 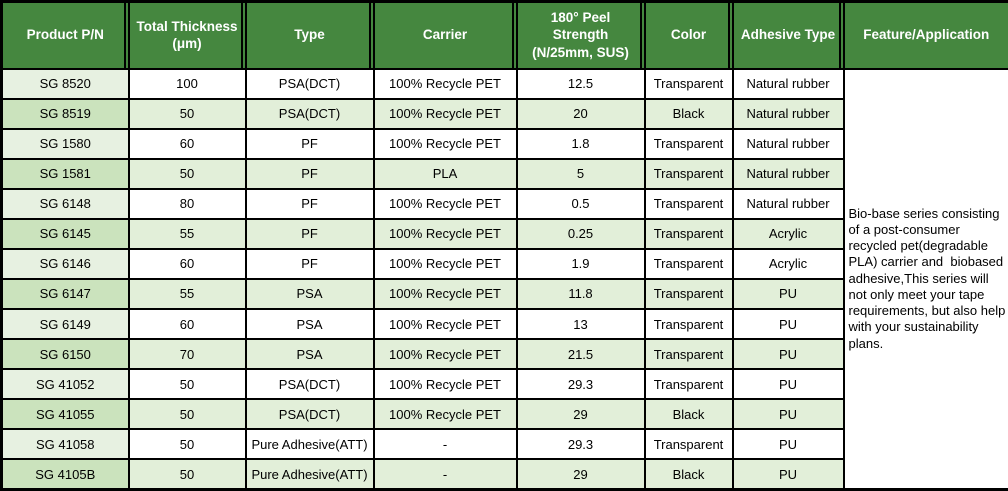 I want to click on table-row: SG 1581 50 PF PLA 5 Transparent Natural rubber, so click(x=504, y=173).